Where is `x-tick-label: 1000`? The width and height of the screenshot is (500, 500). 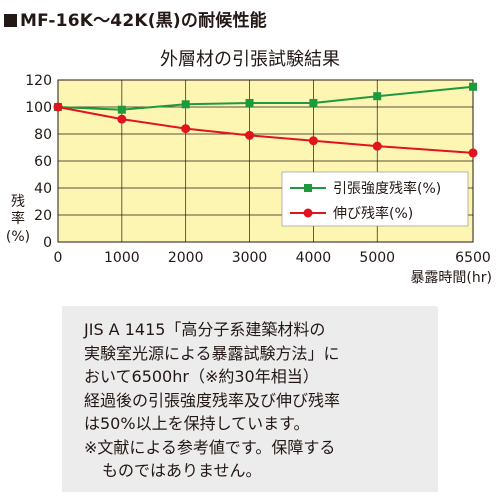 x-tick-label: 1000 is located at coordinates (122, 258).